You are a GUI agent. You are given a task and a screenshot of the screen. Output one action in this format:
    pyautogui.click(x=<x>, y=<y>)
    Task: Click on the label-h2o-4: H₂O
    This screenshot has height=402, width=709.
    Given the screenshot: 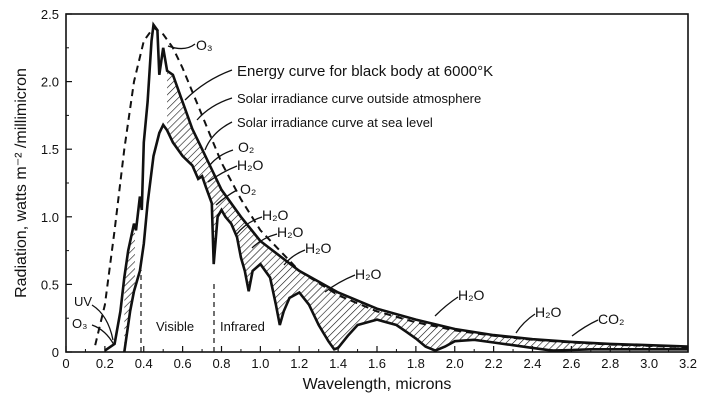 What is the action you would take?
    pyautogui.click(x=318, y=248)
    